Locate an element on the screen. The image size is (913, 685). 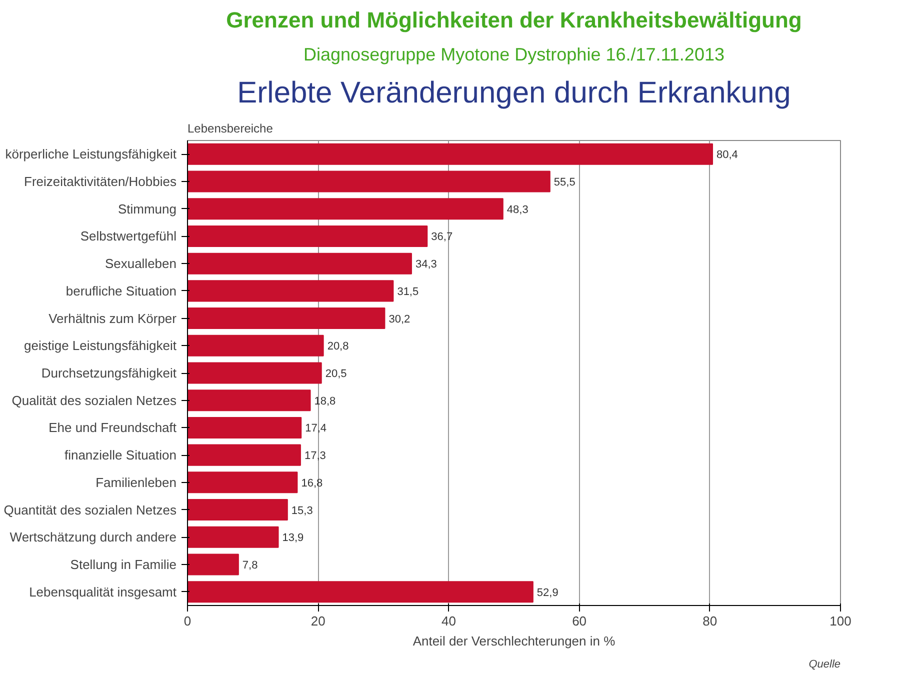
data-label: 7,8 is located at coordinates (250, 565).